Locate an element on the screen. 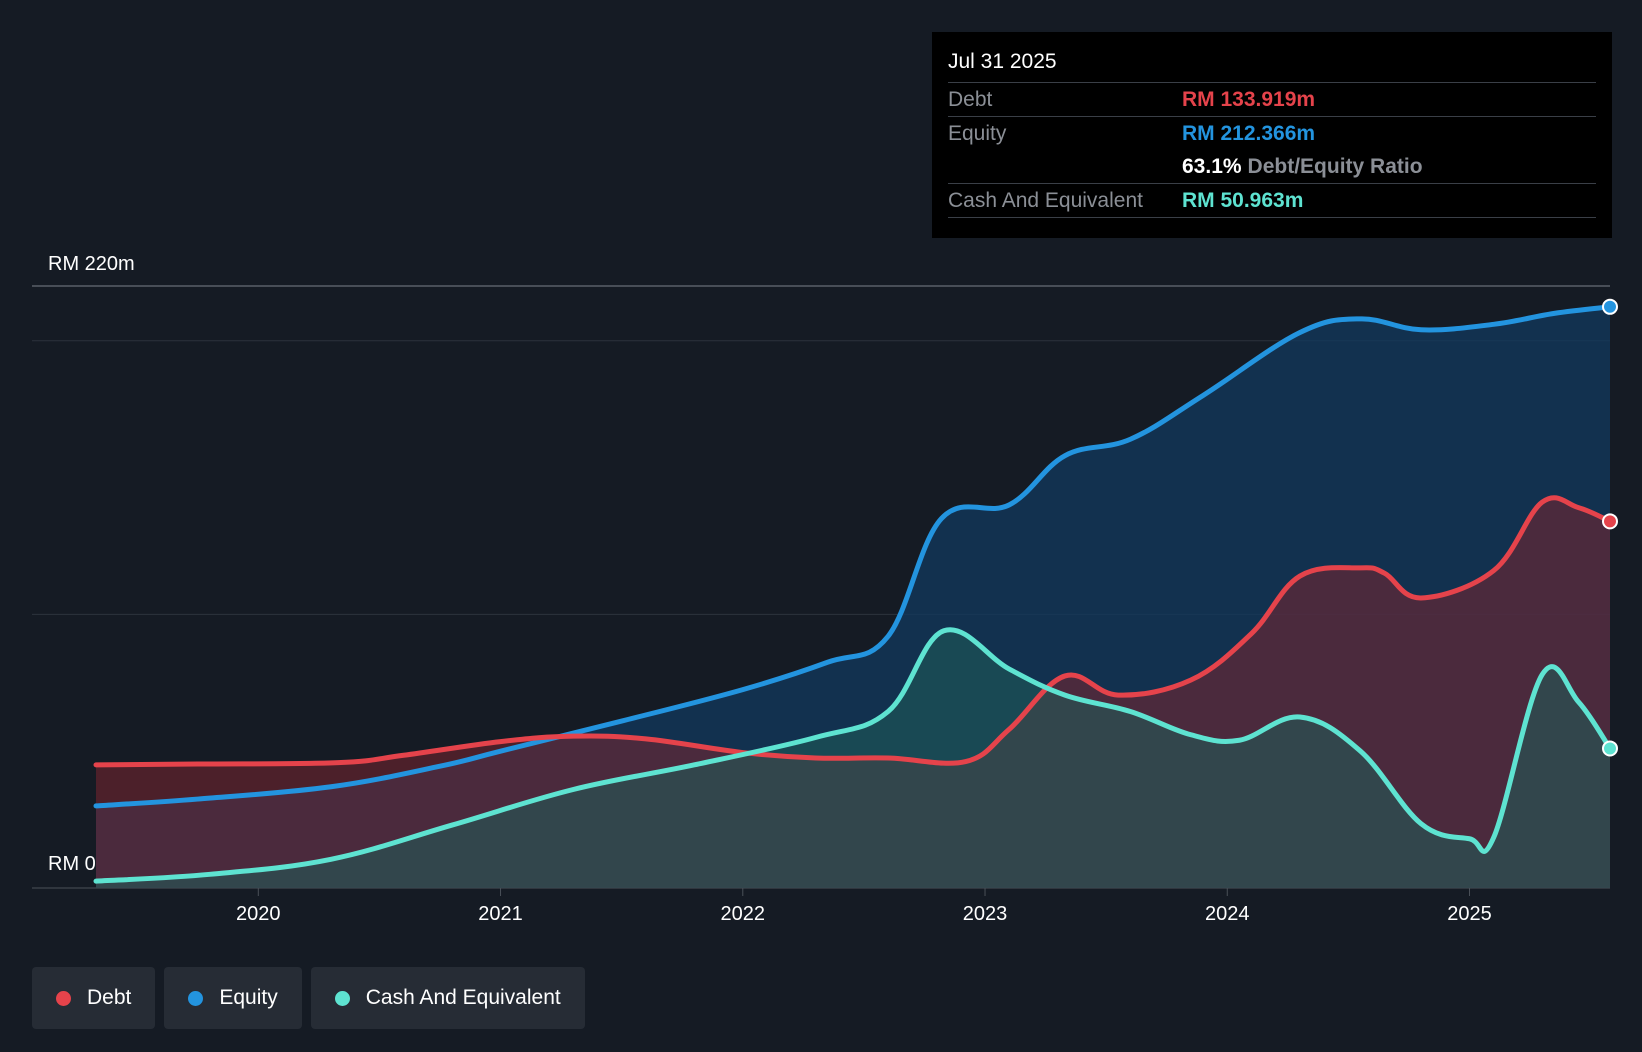 The width and height of the screenshot is (1642, 1052). tooltip-debt-row: Debt RM 133.919m is located at coordinates (1272, 99).